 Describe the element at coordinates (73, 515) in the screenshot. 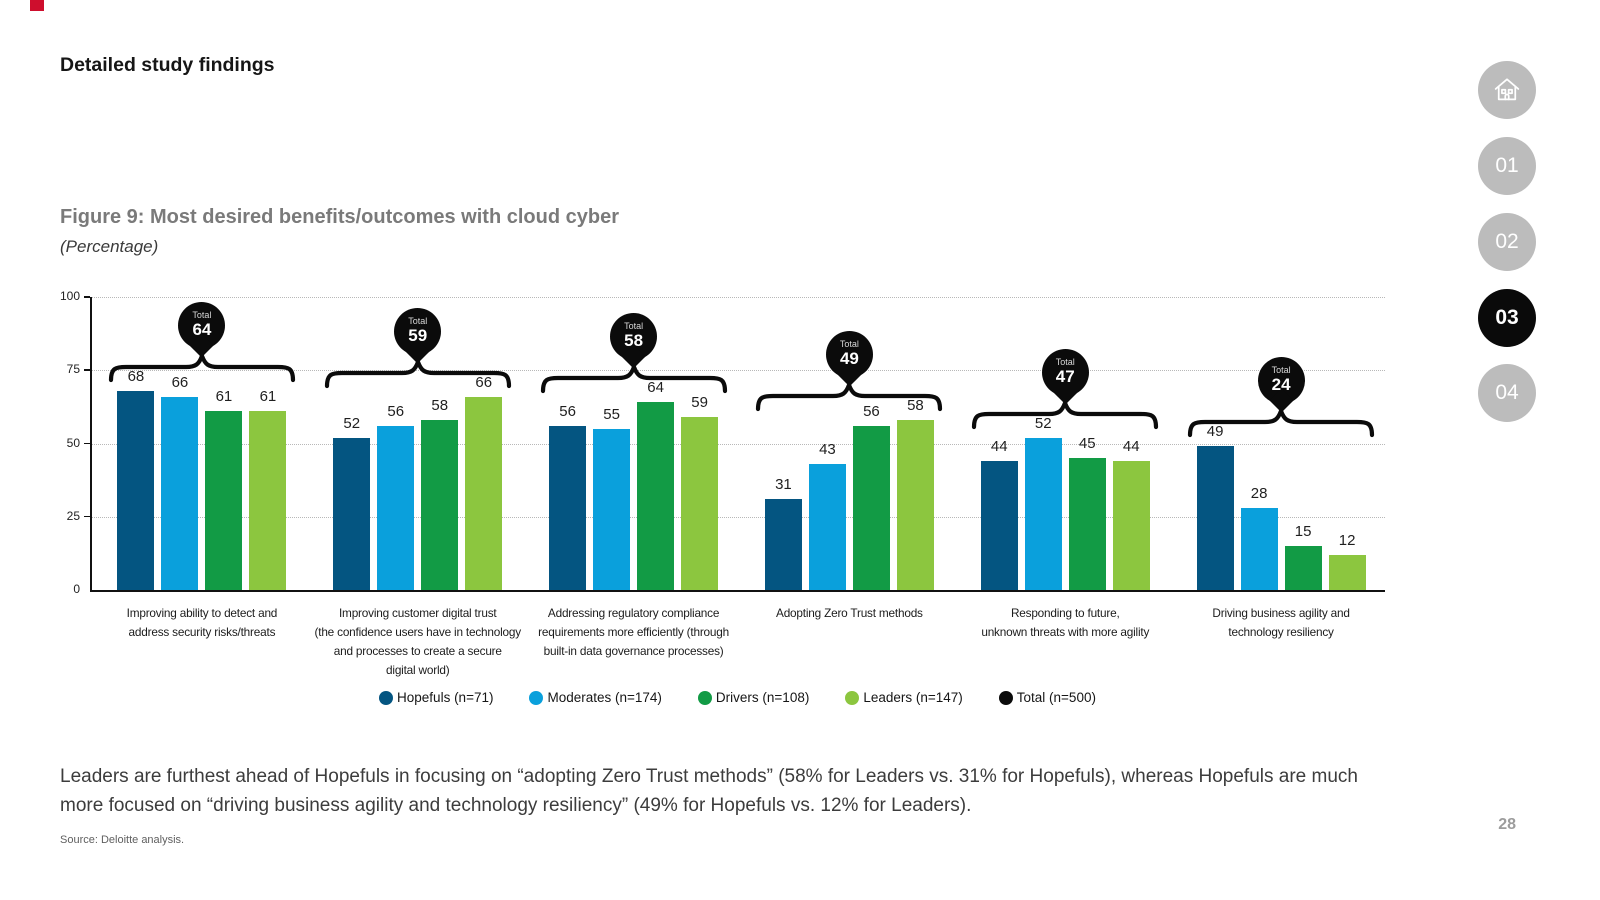

I see `y-axis-tick-label: 25` at that location.